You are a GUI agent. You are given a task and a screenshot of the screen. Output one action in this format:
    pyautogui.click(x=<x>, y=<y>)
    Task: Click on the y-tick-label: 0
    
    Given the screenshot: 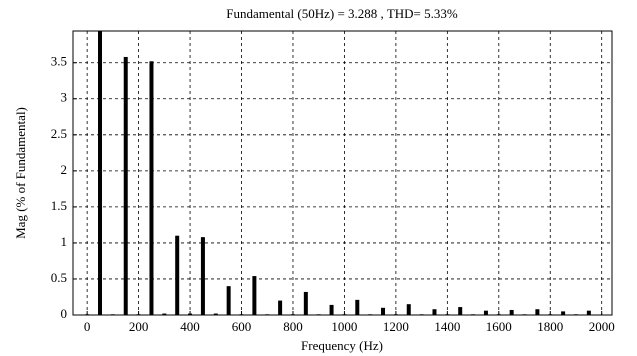 What is the action you would take?
    pyautogui.click(x=64, y=313)
    